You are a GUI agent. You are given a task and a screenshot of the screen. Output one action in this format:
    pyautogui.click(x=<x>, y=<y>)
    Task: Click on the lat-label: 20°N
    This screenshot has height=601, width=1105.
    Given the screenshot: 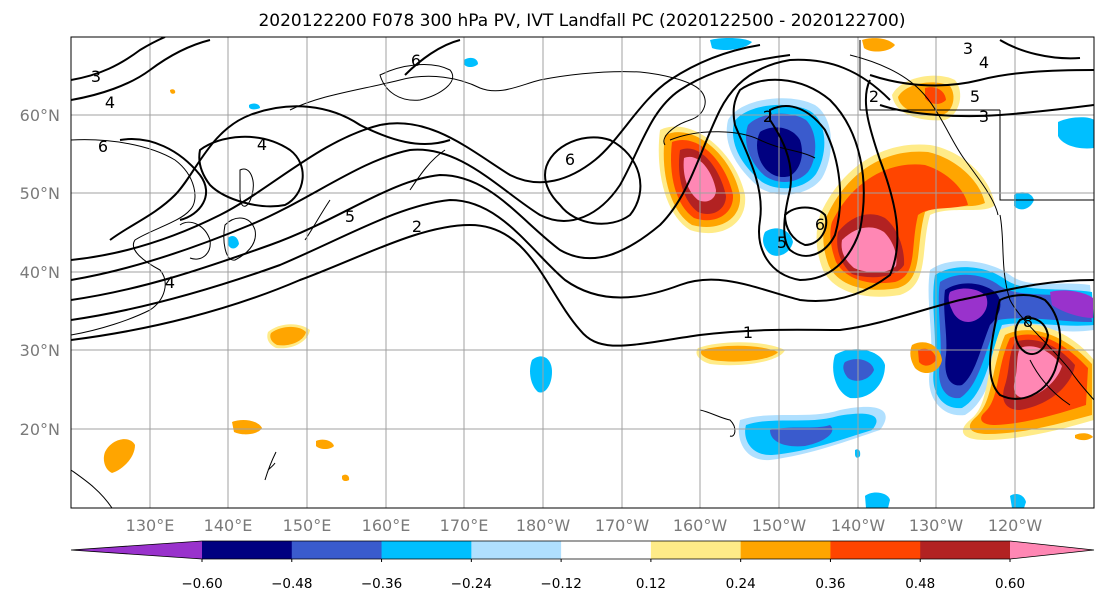 What is the action you would take?
    pyautogui.click(x=40, y=429)
    